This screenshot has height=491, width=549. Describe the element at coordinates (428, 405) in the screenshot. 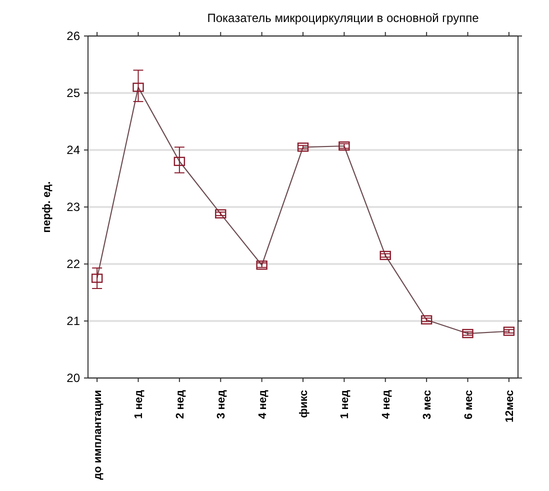

I see `x-tick-label: 3 мес` at that location.